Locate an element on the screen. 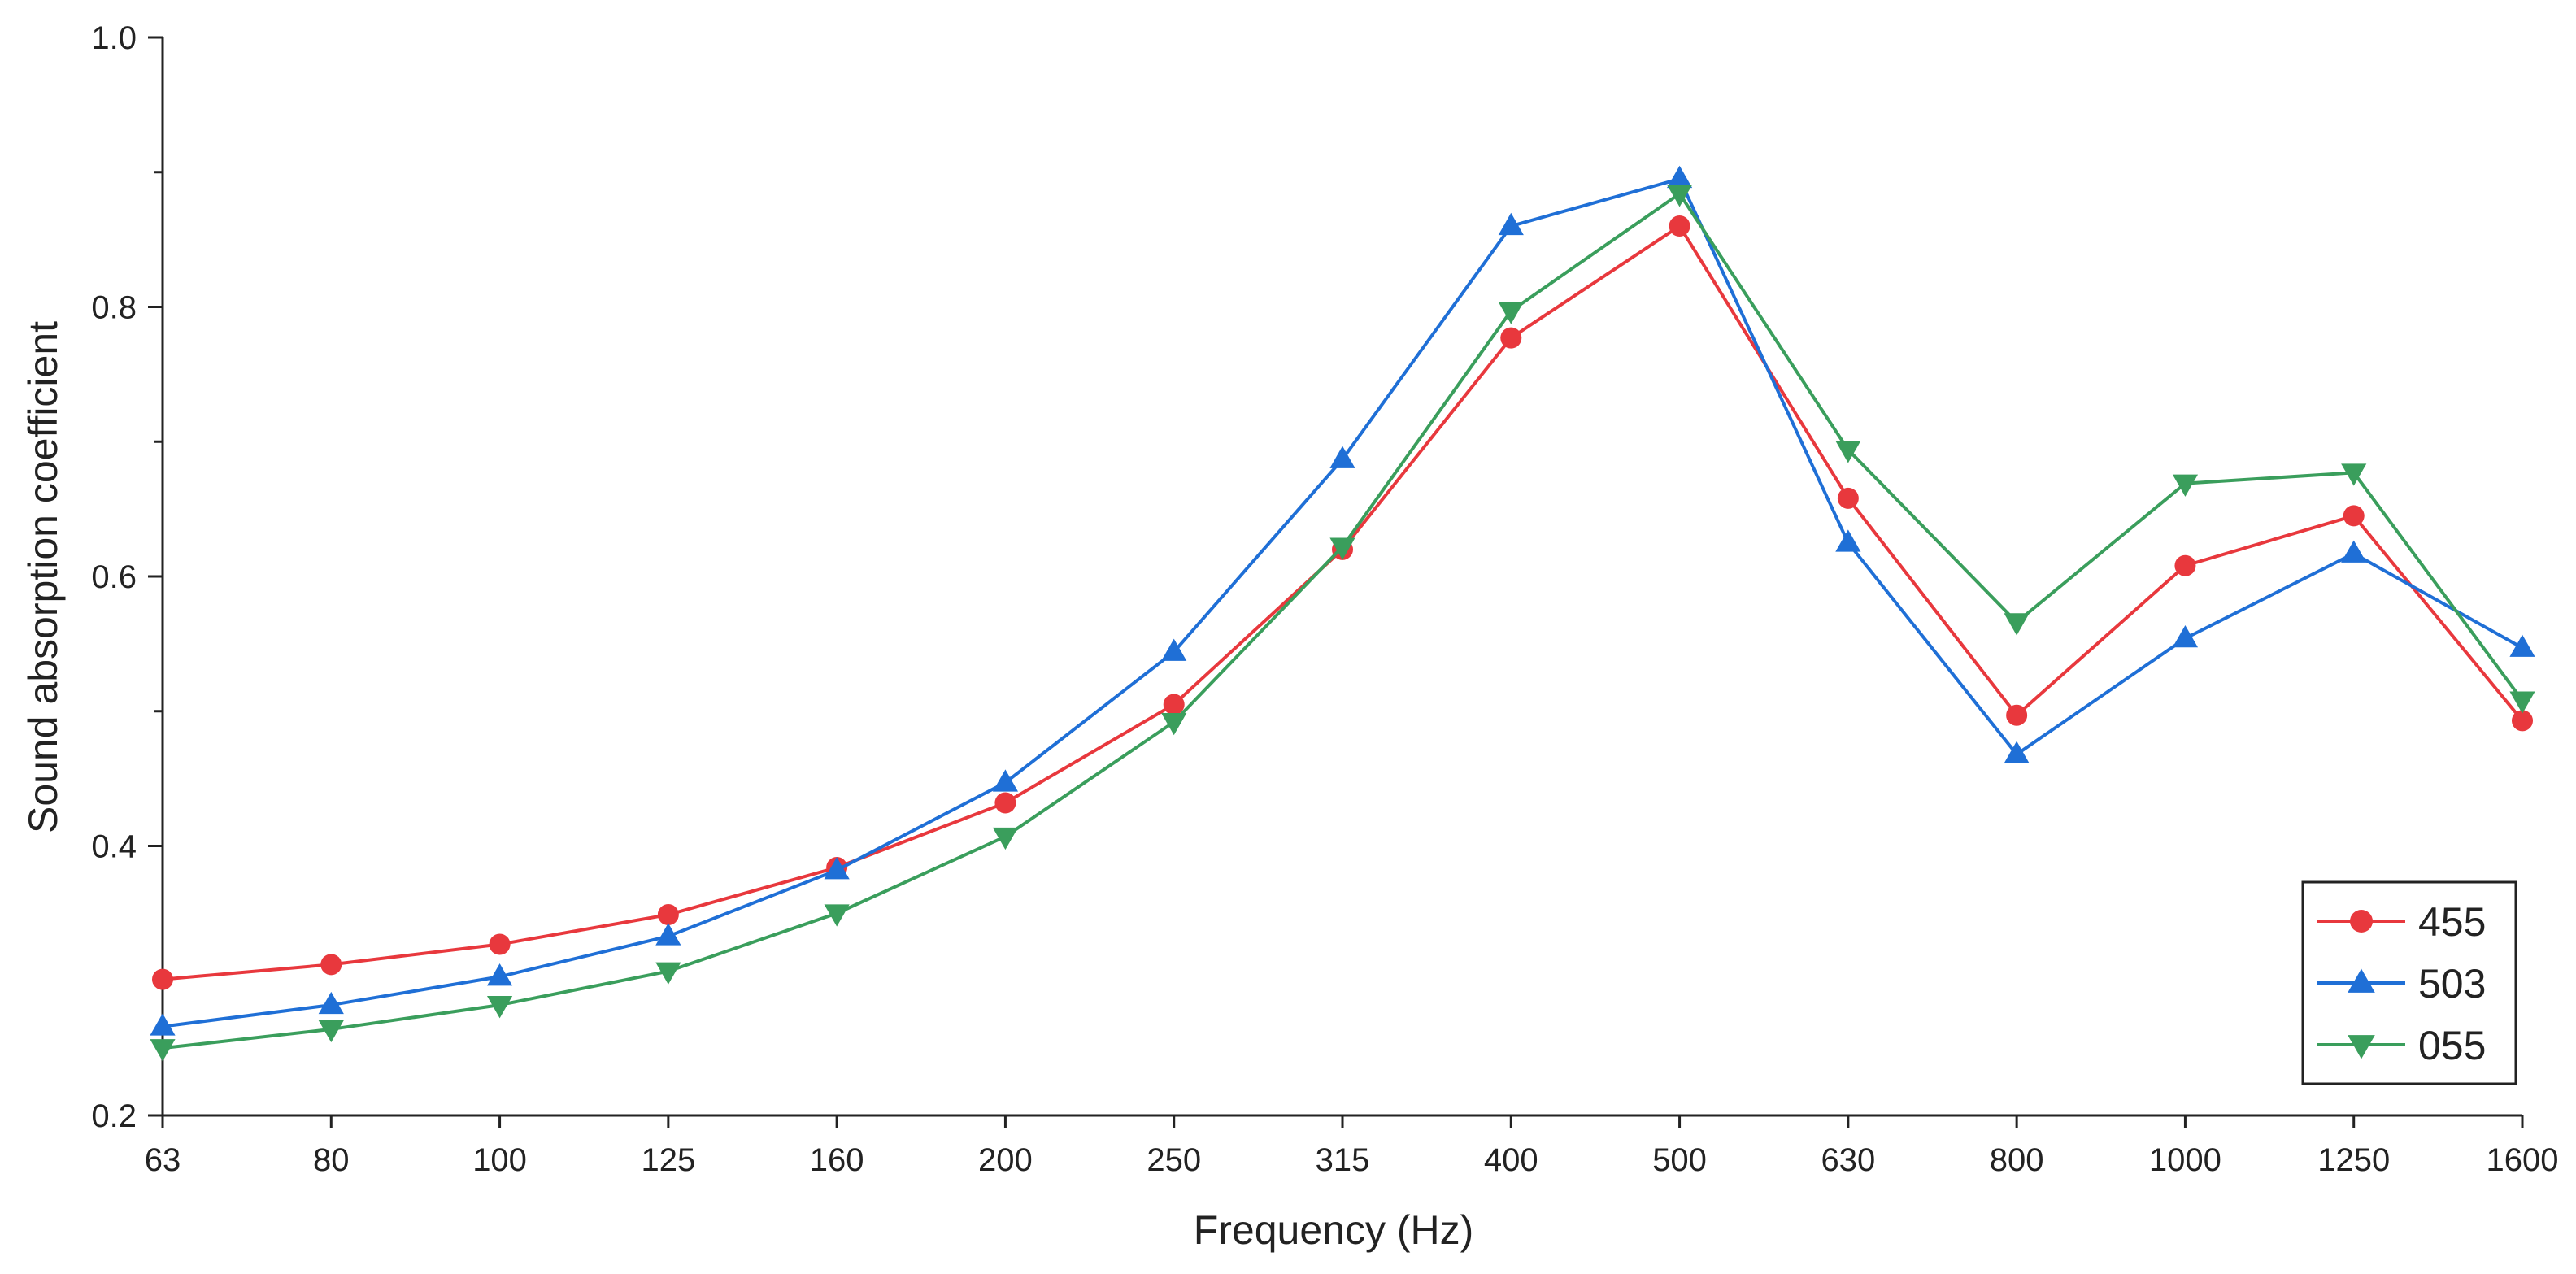  y-tick-label: 0.6 is located at coordinates (114, 577).